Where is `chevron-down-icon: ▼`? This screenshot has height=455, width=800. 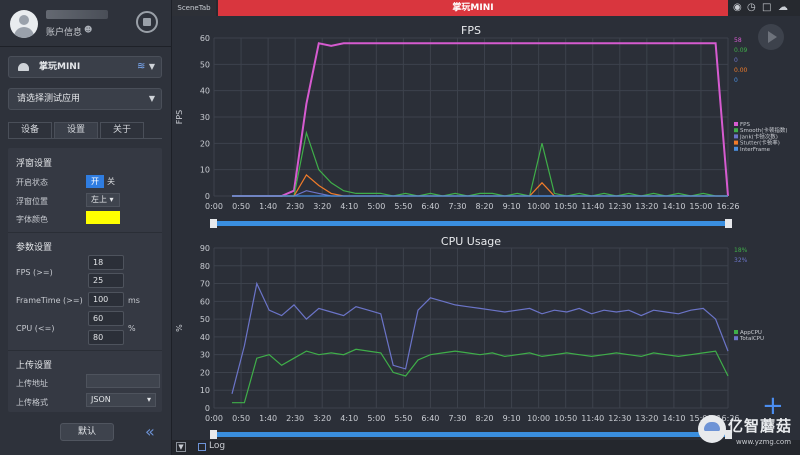 chevron-down-icon: ▼ is located at coordinates (151, 98).